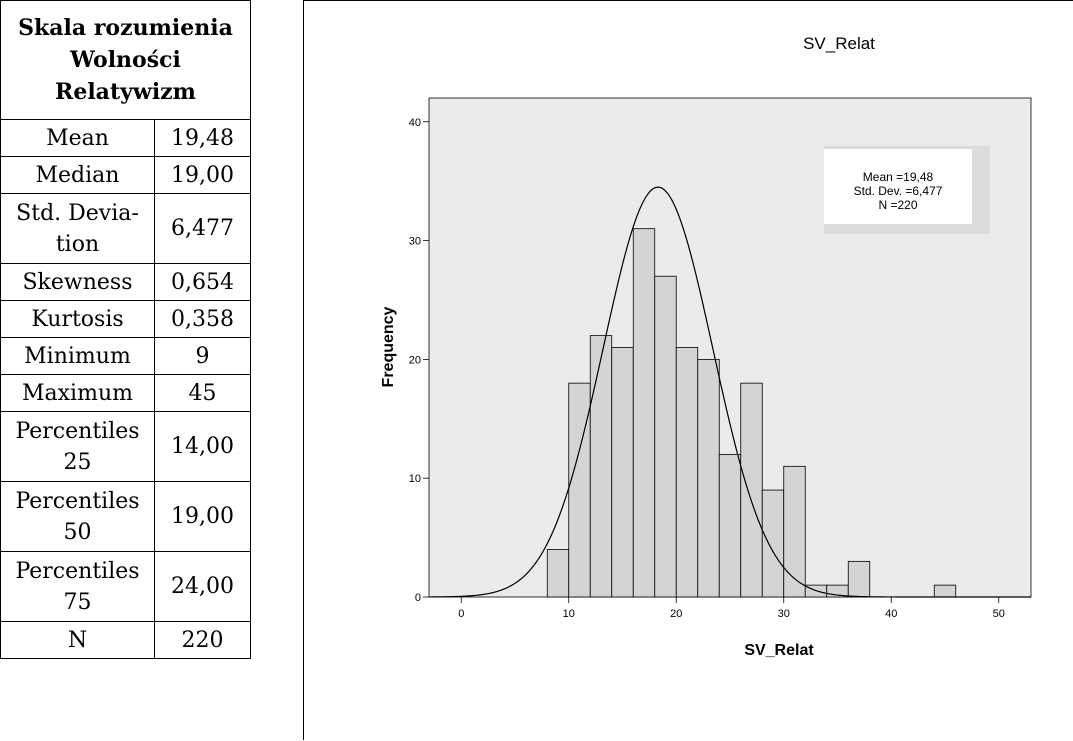 This screenshot has width=1073, height=741. Describe the element at coordinates (202, 356) in the screenshot. I see `stat-value: 9` at that location.